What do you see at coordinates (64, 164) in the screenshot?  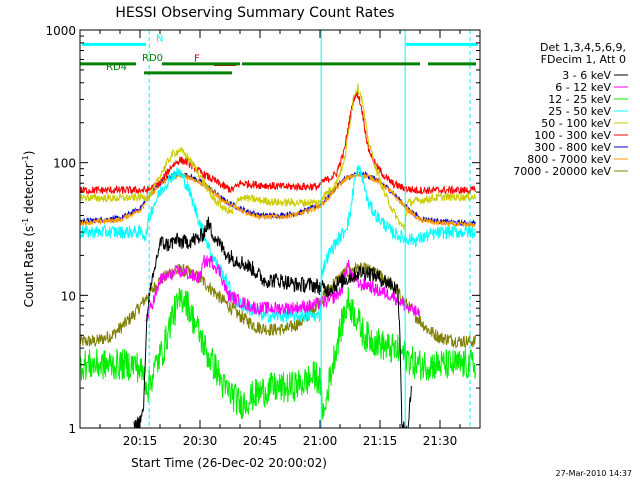 I see `y-tick-label: 100` at bounding box center [64, 164].